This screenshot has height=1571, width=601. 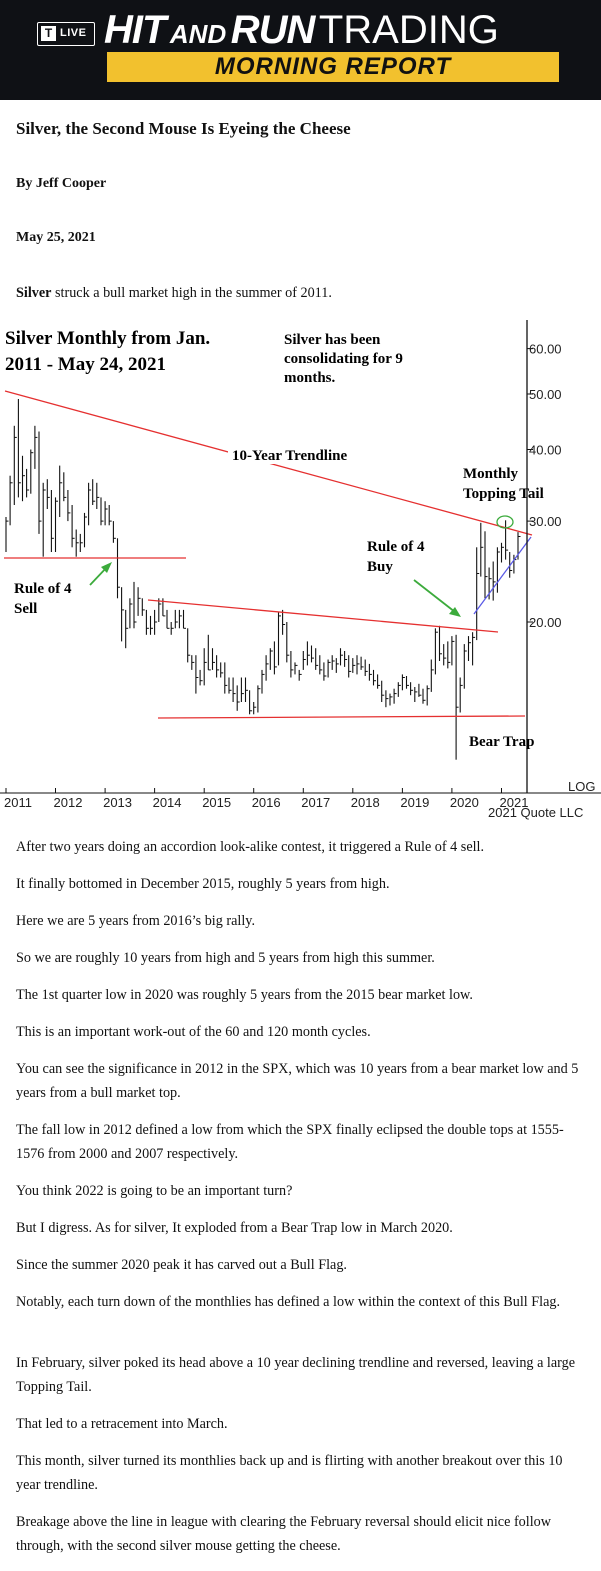 I want to click on topping-tail-label-1: Monthly, so click(x=491, y=474).